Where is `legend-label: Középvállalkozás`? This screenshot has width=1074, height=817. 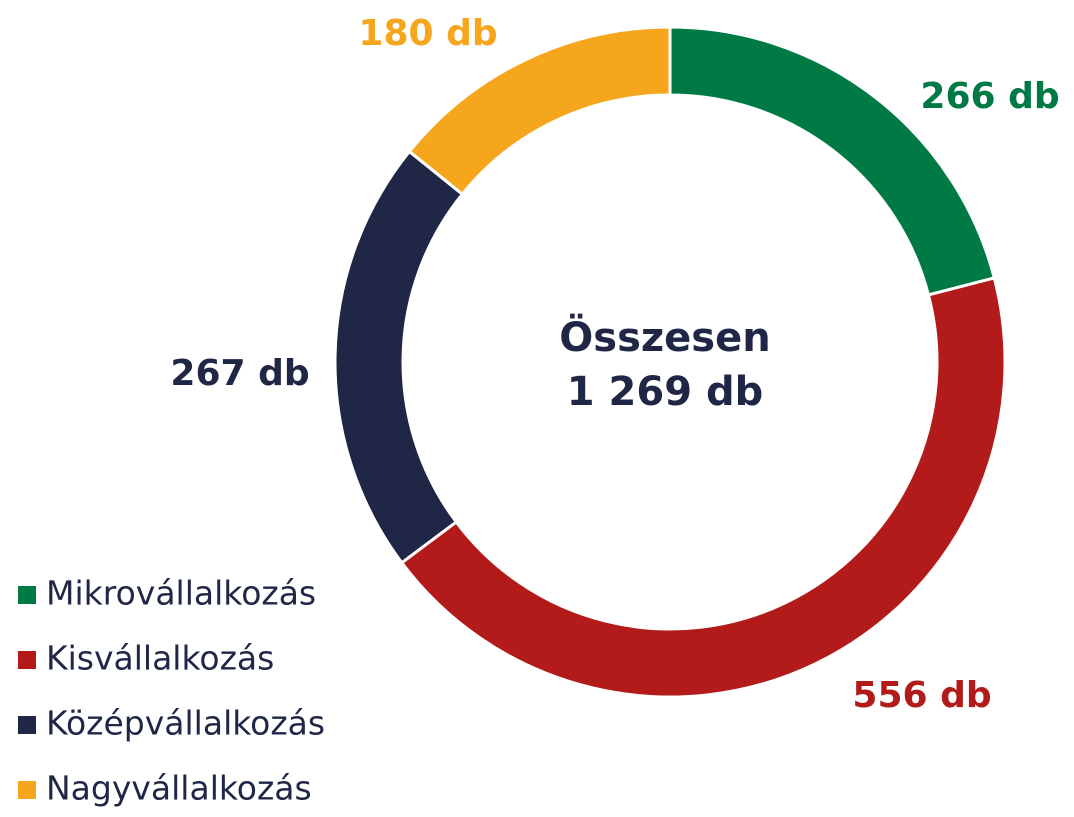 legend-label: Középvállalkozás is located at coordinates (185, 723).